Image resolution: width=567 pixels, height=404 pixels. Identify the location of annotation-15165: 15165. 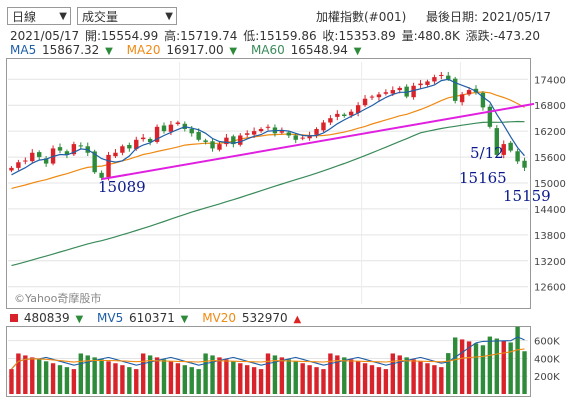
(483, 178).